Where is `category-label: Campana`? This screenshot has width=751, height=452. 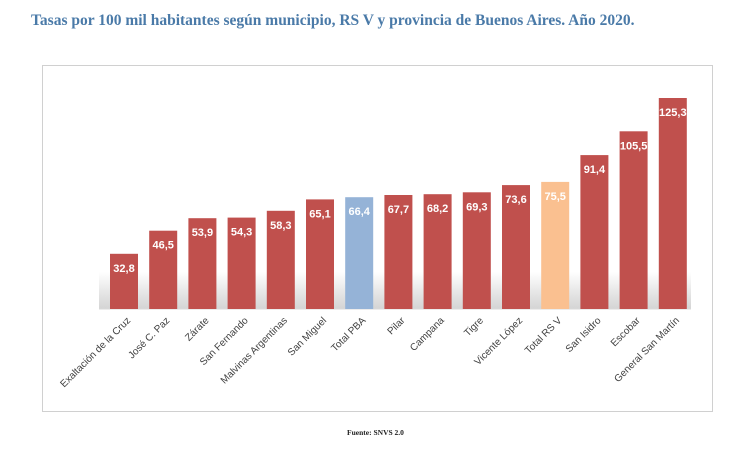
category-label: Campana is located at coordinates (427, 334).